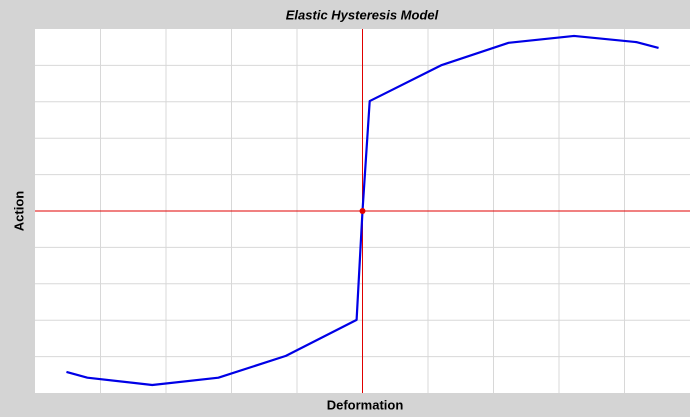 This screenshot has width=690, height=417. I want to click on chart-title: Elastic Hysteresis Model, so click(362, 14).